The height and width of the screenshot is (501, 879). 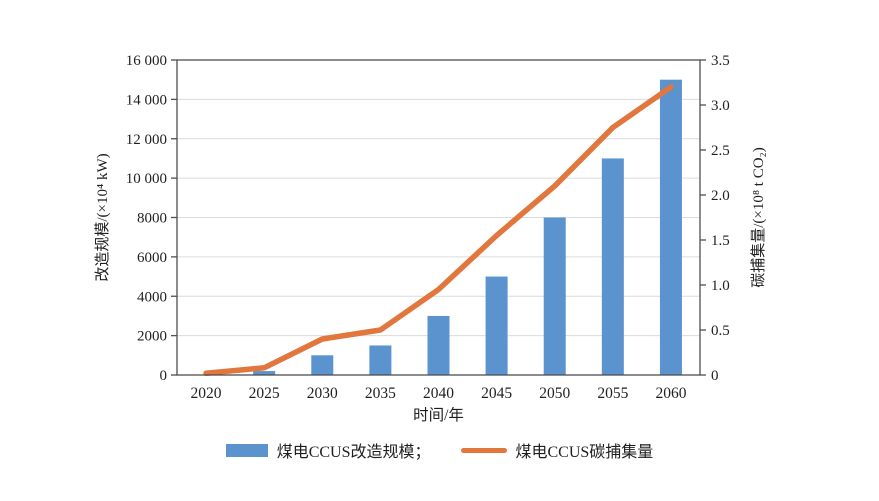 What do you see at coordinates (496, 393) in the screenshot?
I see `x-tick-label: 2045` at bounding box center [496, 393].